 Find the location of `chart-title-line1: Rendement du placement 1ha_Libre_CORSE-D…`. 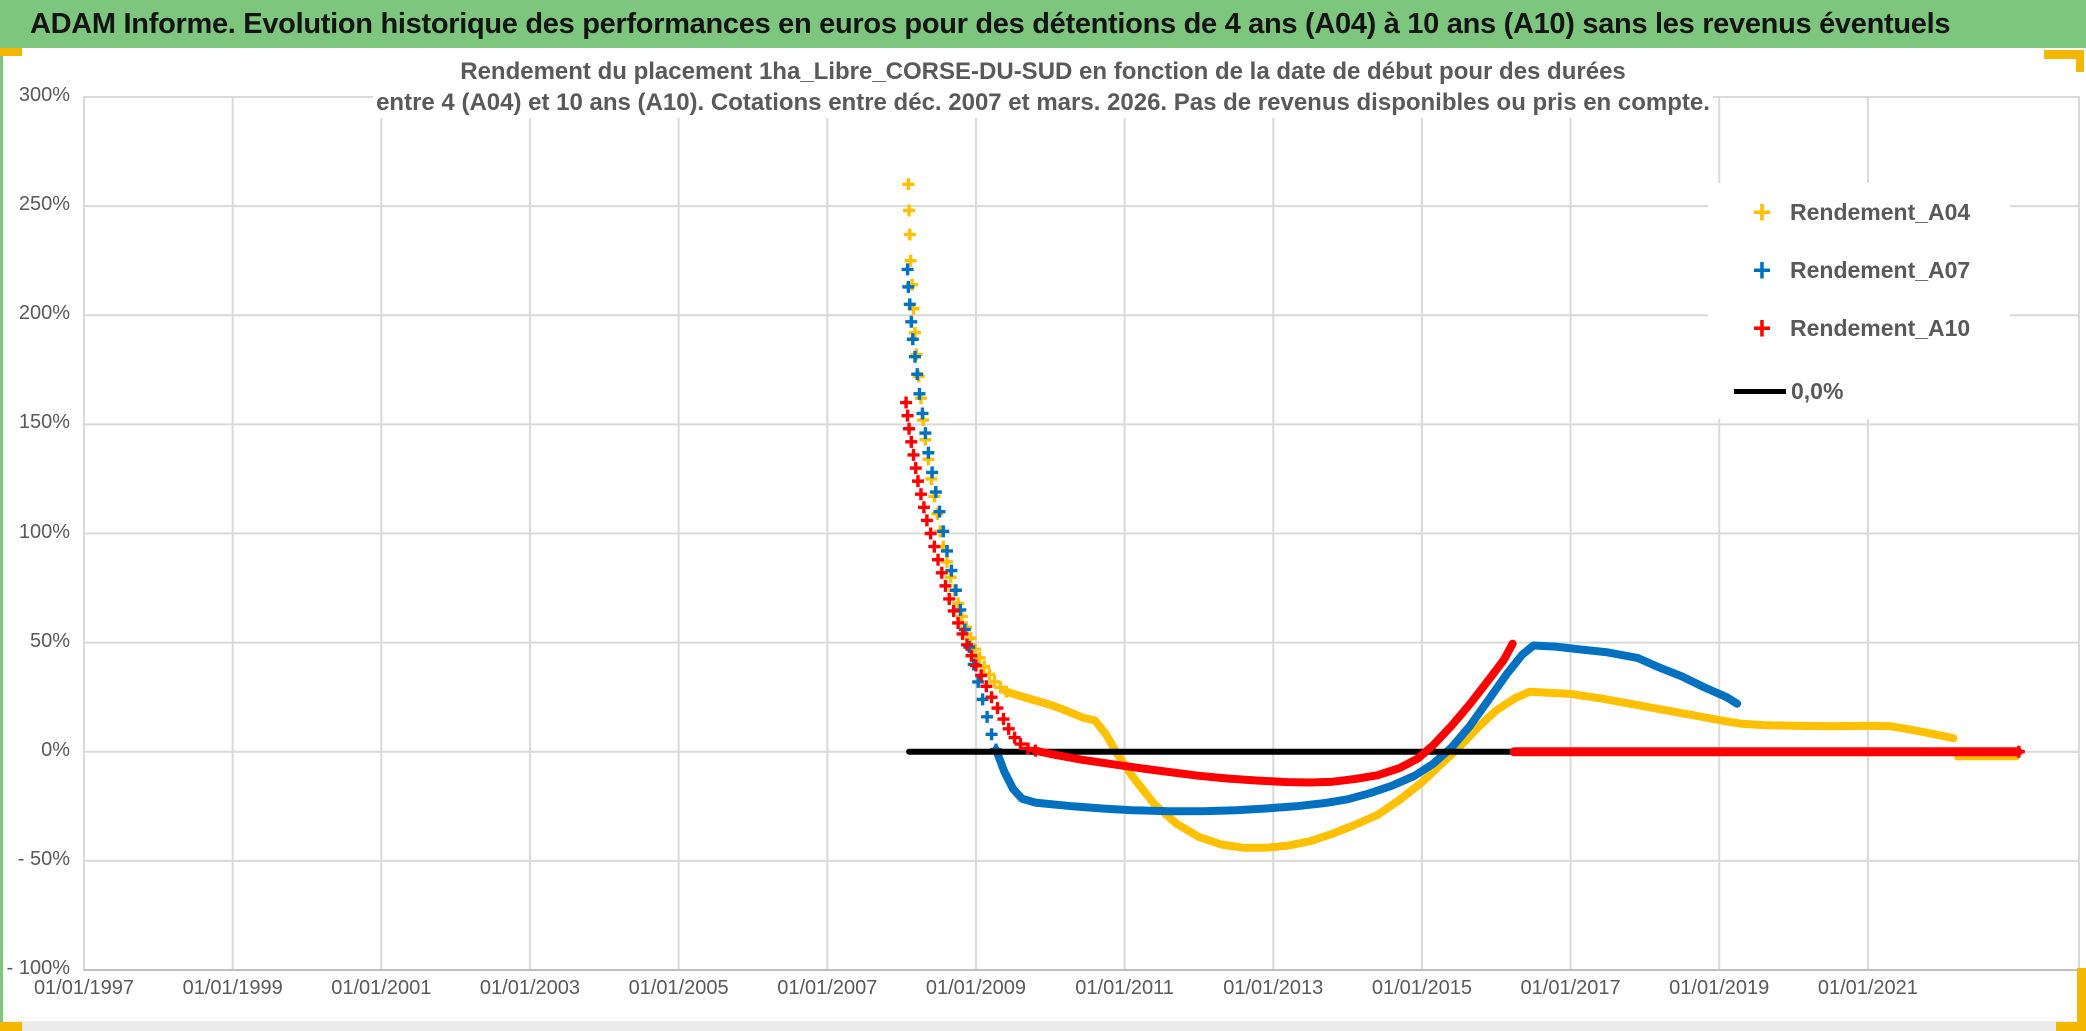

chart-title-line1: Rendement du placement 1ha_Libre_CORSE-D… is located at coordinates (1043, 71).